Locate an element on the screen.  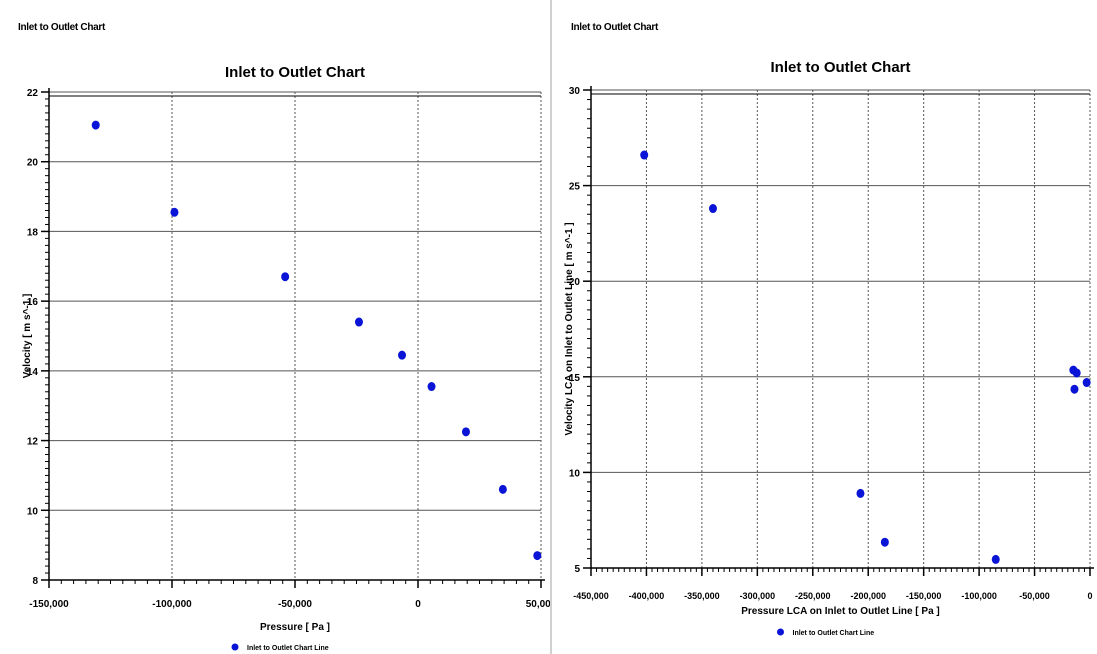
x-tick-label: -200,000 is located at coordinates (868, 596).